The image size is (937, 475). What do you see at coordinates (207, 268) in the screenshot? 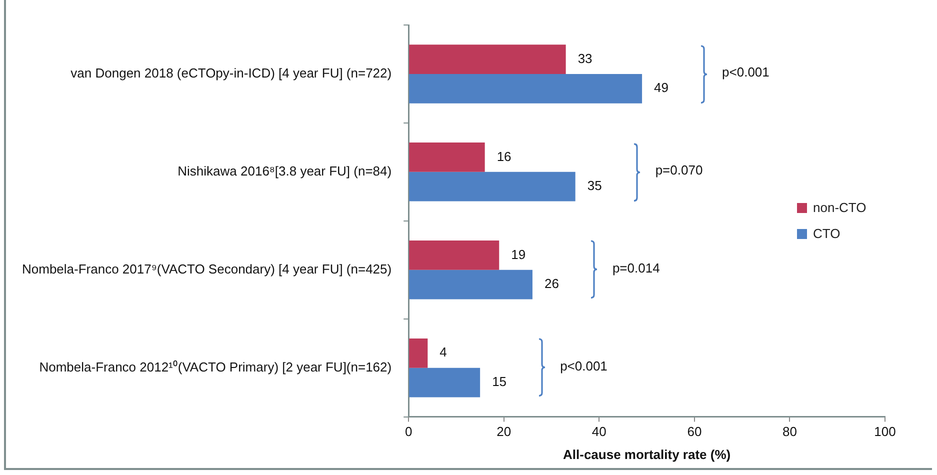
I see `y-tick-label: Nombela-Franco 2017⁹(VACTO Secondary) [4 year FU] (n=425)` at bounding box center [207, 268].